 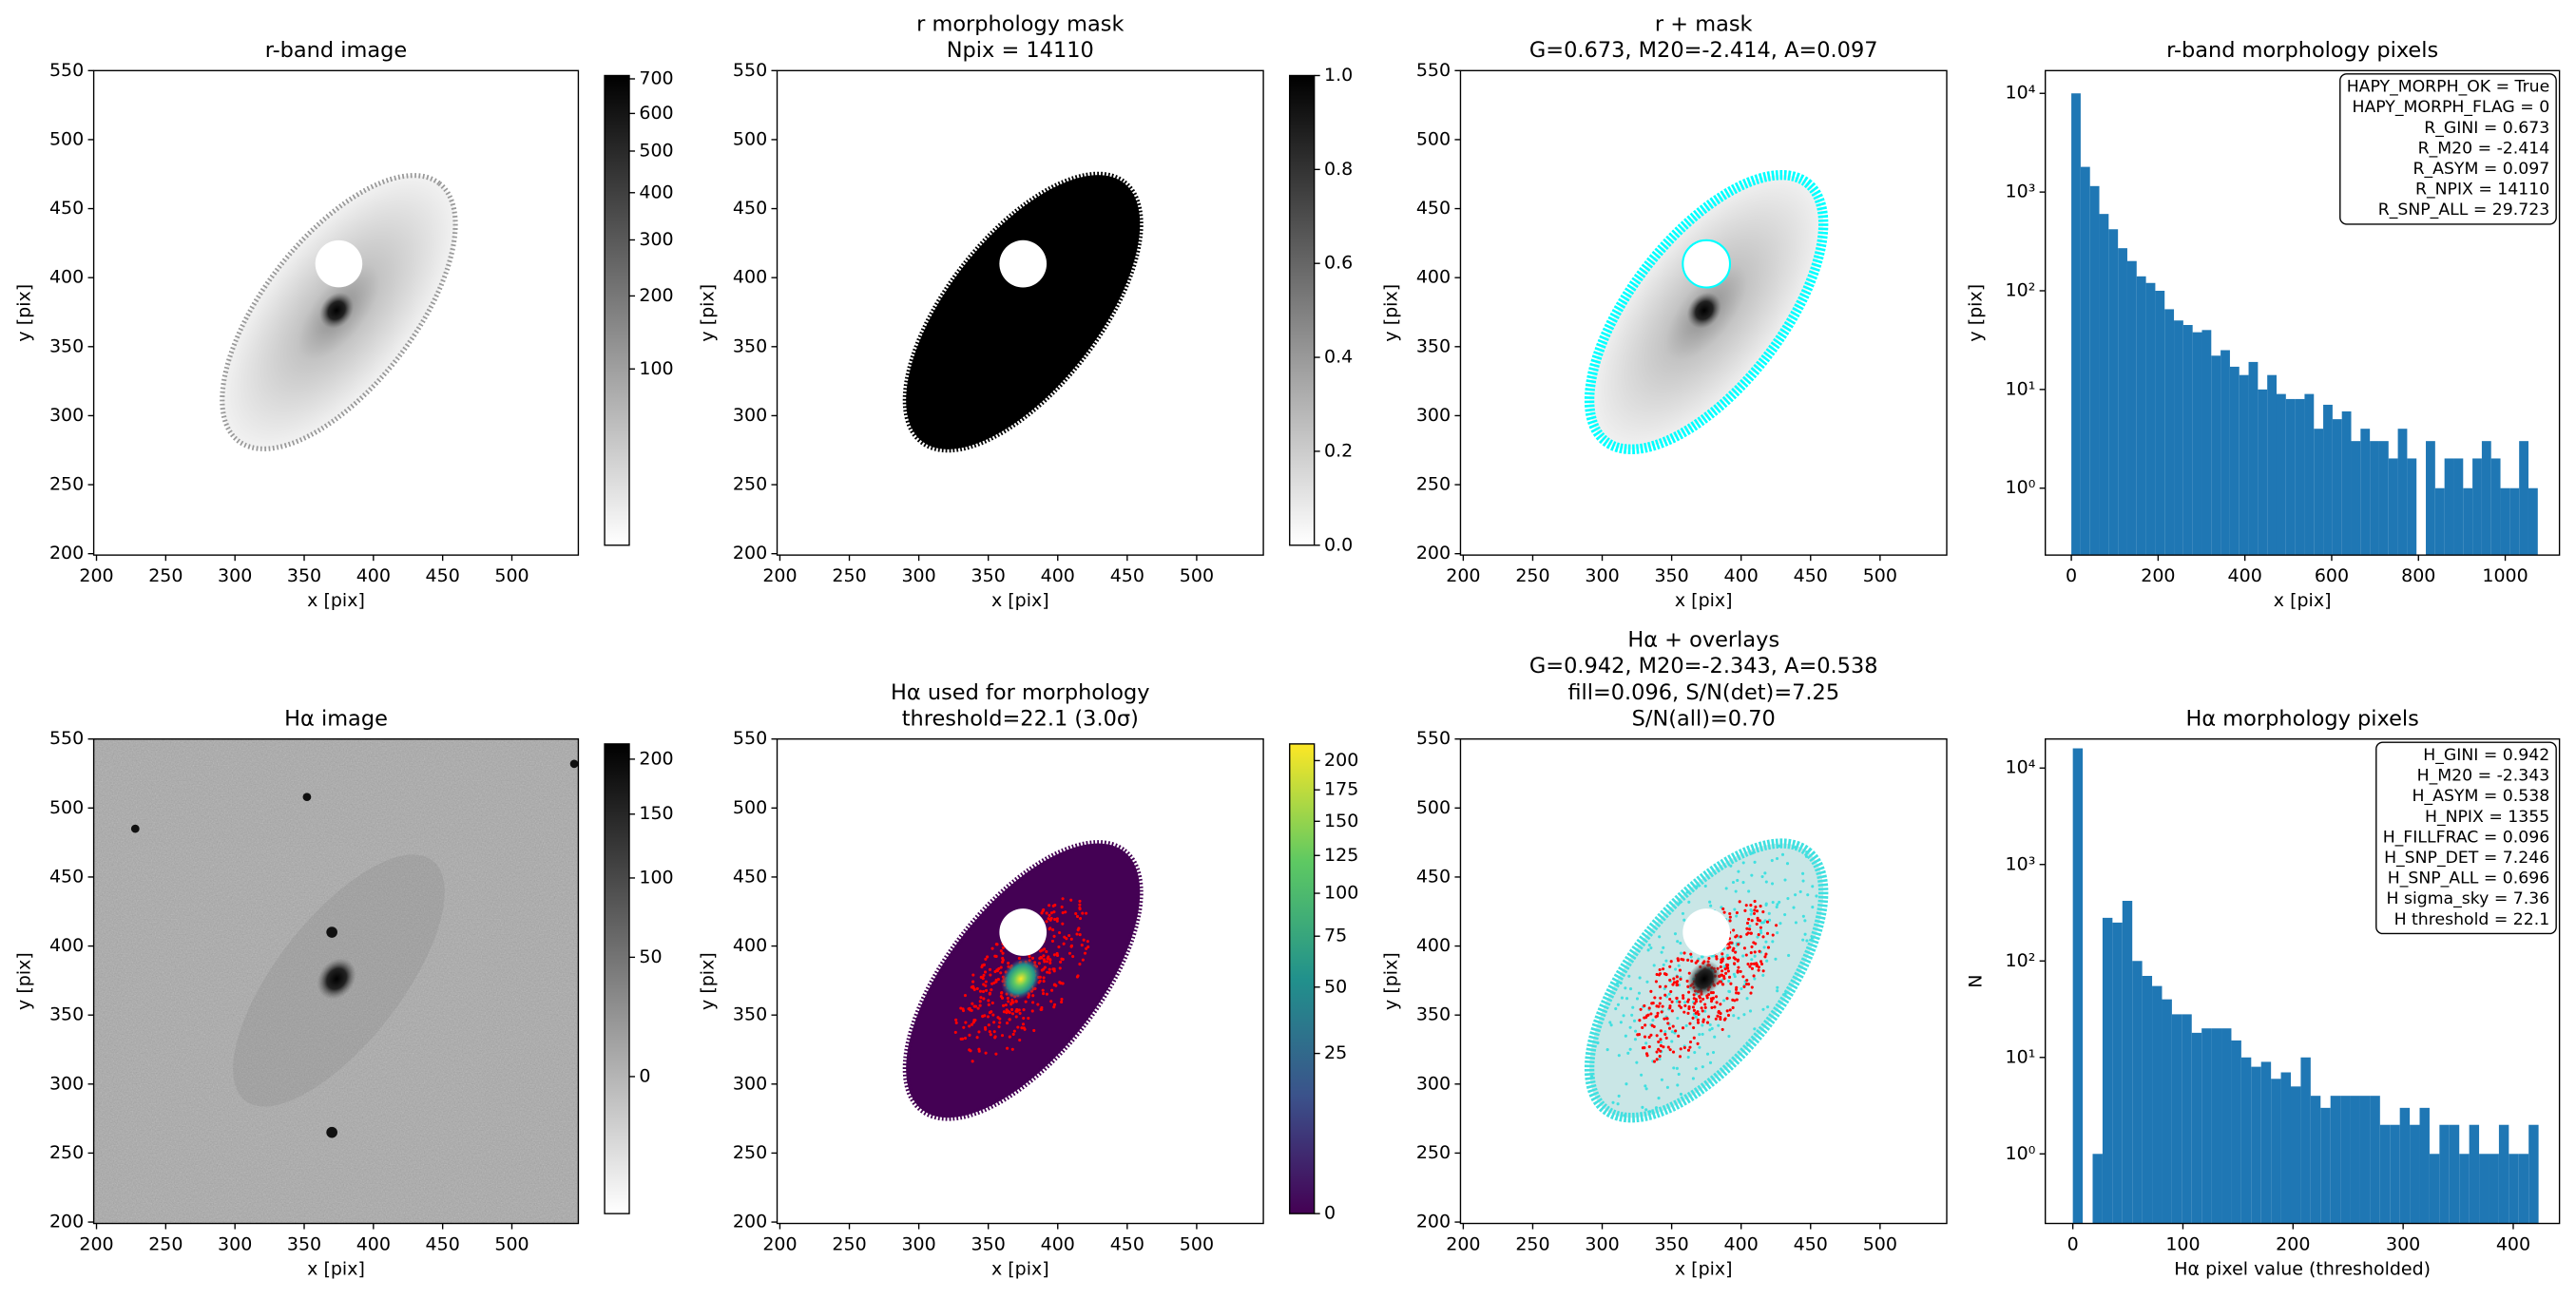 I want to click on annotation-line: H_SNP_DET = 7.246, so click(x=2466, y=858).